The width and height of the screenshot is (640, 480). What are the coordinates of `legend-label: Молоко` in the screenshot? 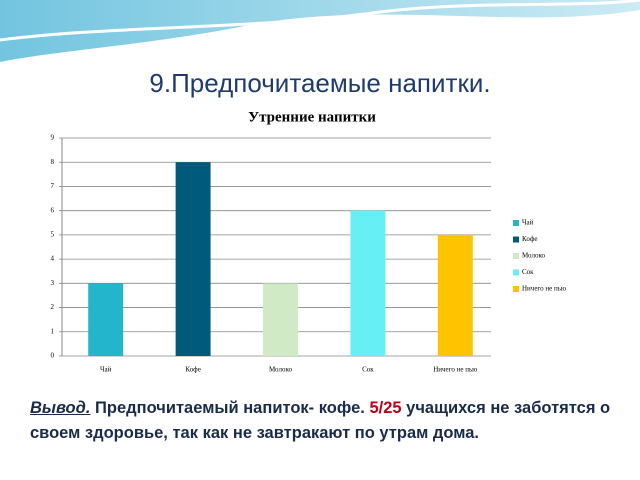 It's located at (533, 256).